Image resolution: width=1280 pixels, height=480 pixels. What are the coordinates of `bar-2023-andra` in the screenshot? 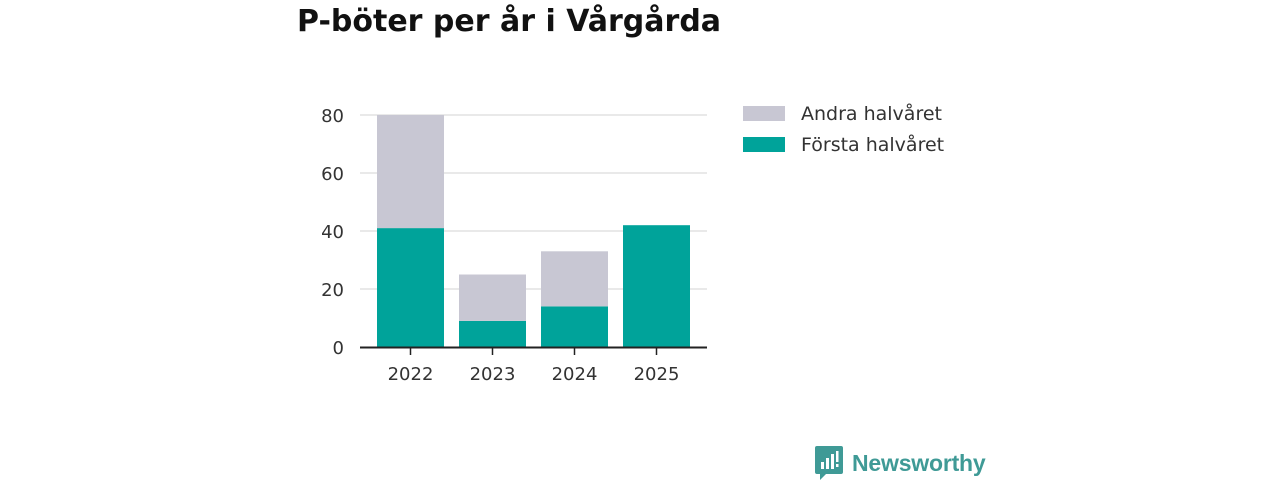 It's located at (492, 297).